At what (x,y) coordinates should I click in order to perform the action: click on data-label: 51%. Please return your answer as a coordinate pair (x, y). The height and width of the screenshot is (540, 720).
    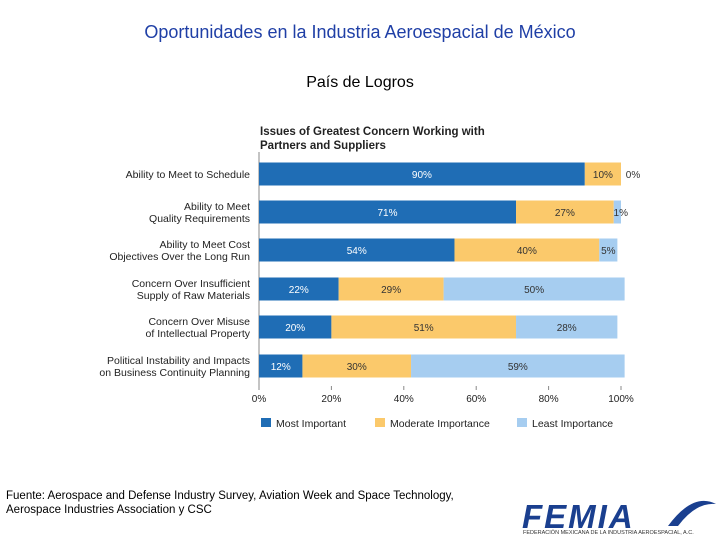
    Looking at the image, I should click on (424, 328).